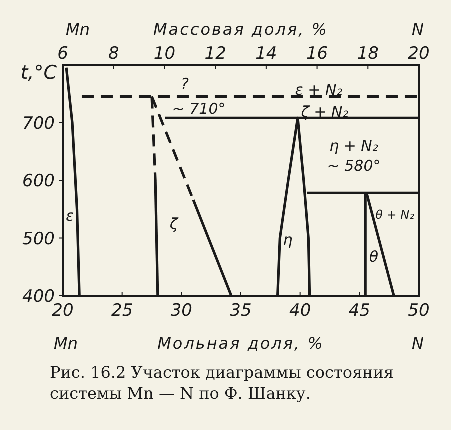  What do you see at coordinates (354, 166) in the screenshot?
I see `annotation: ~ 580°` at bounding box center [354, 166].